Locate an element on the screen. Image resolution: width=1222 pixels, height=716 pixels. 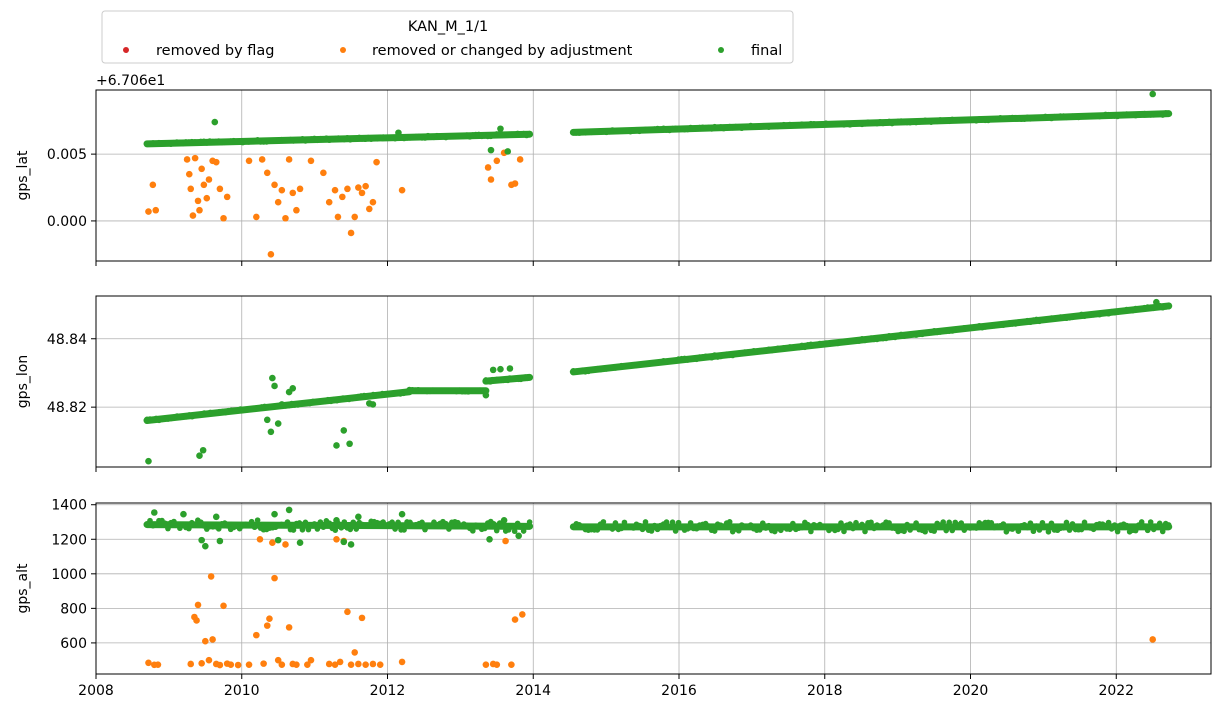
legend-label-final: final is located at coordinates (766, 51).